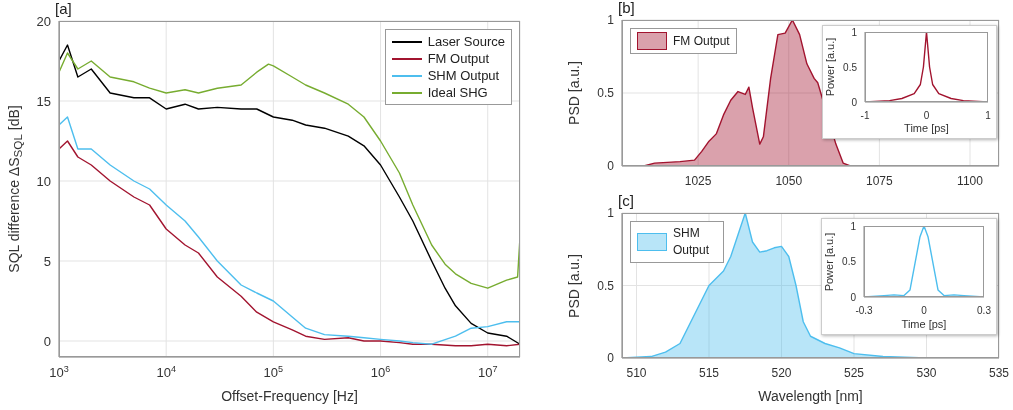 Image resolution: width=1013 pixels, height=410 pixels. I want to click on y-tick-label: 20, so click(43, 21).